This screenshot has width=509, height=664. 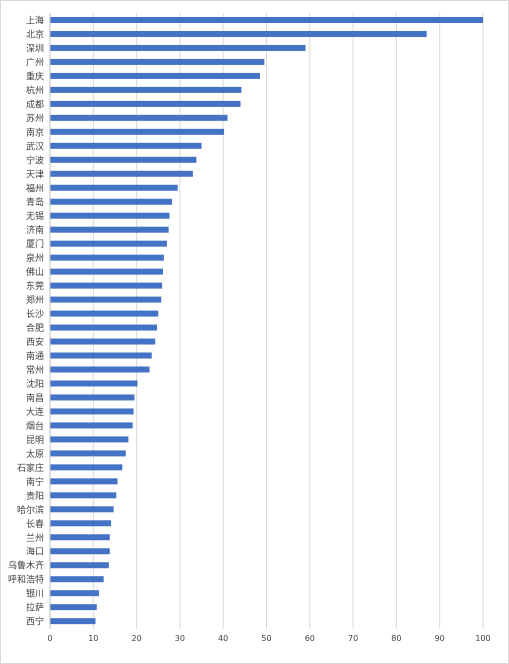 I want to click on category-label: 宁波, so click(x=35, y=160).